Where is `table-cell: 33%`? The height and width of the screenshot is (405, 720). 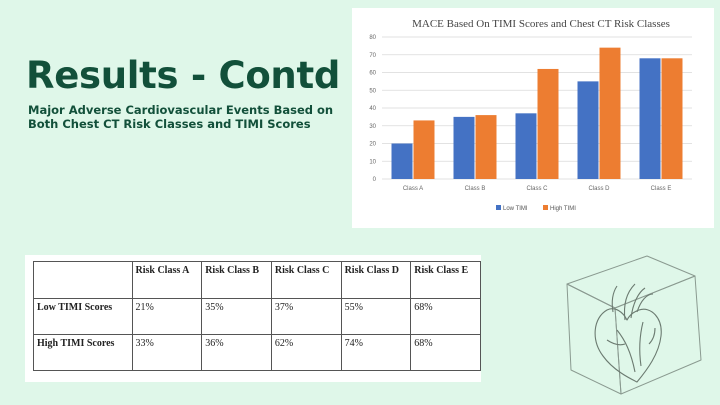 table-cell: 33% is located at coordinates (167, 352).